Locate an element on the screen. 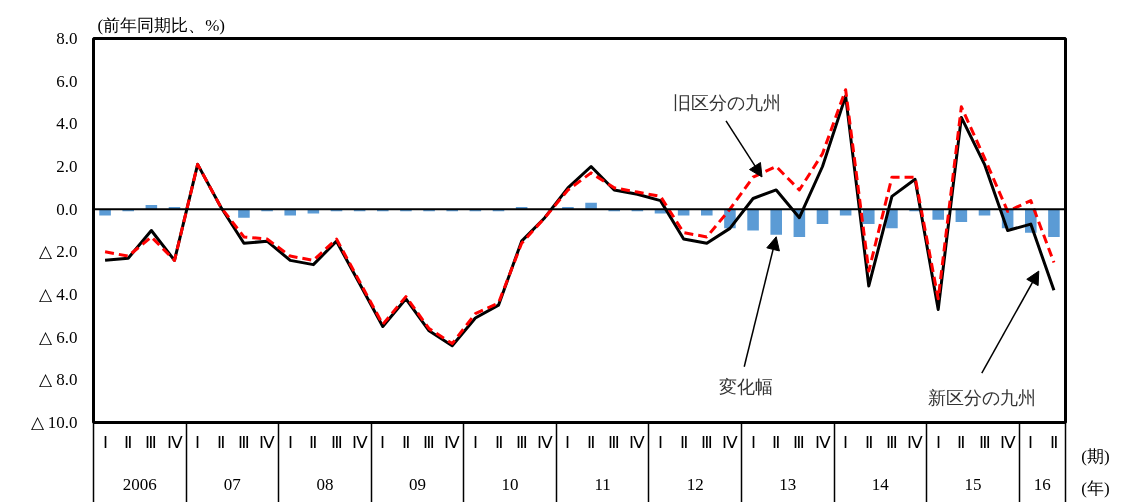 This screenshot has height=502, width=1125. text: 10 is located at coordinates (510, 484).